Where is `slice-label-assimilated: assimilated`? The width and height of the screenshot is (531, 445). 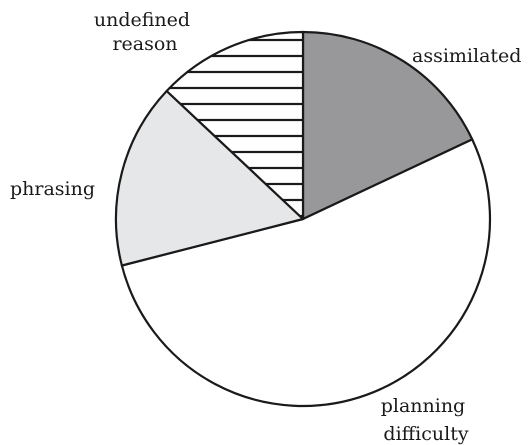
slice-label-assimilated: assimilated is located at coordinates (466, 56).